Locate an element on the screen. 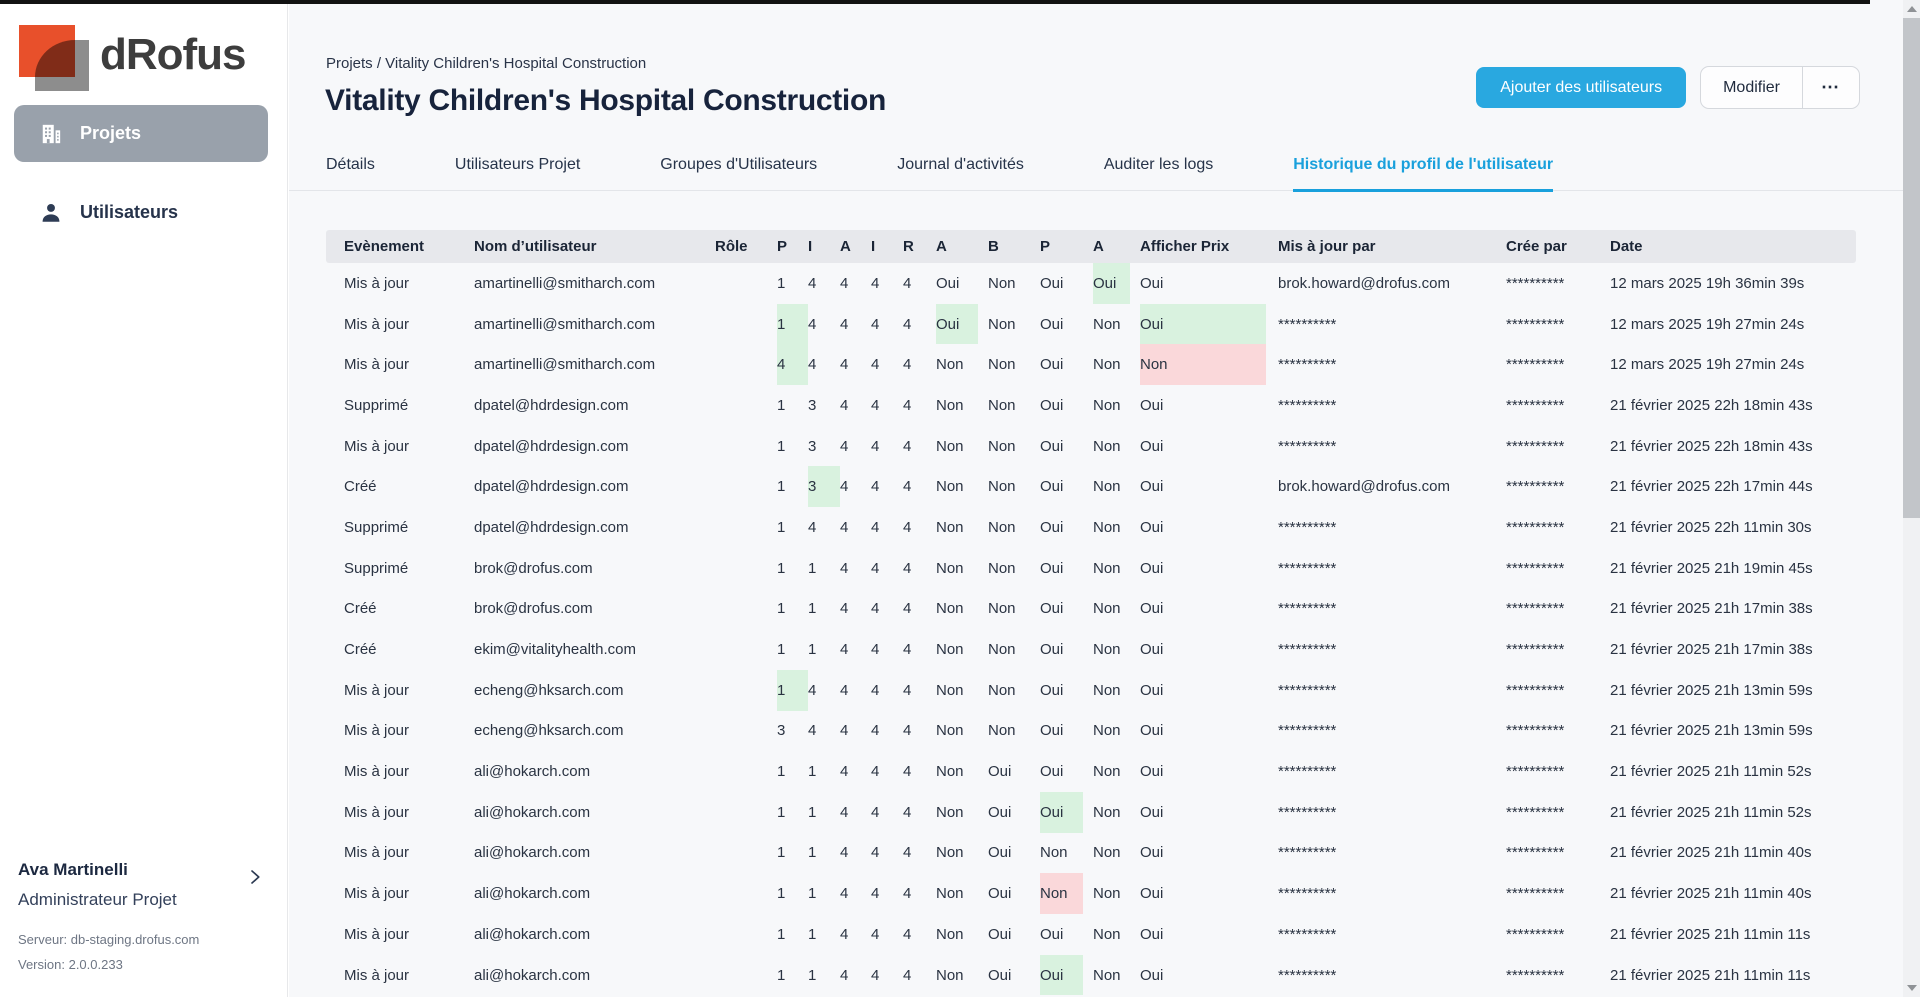 The height and width of the screenshot is (997, 1920). sidebar-item-projets: Projets is located at coordinates (141, 133).